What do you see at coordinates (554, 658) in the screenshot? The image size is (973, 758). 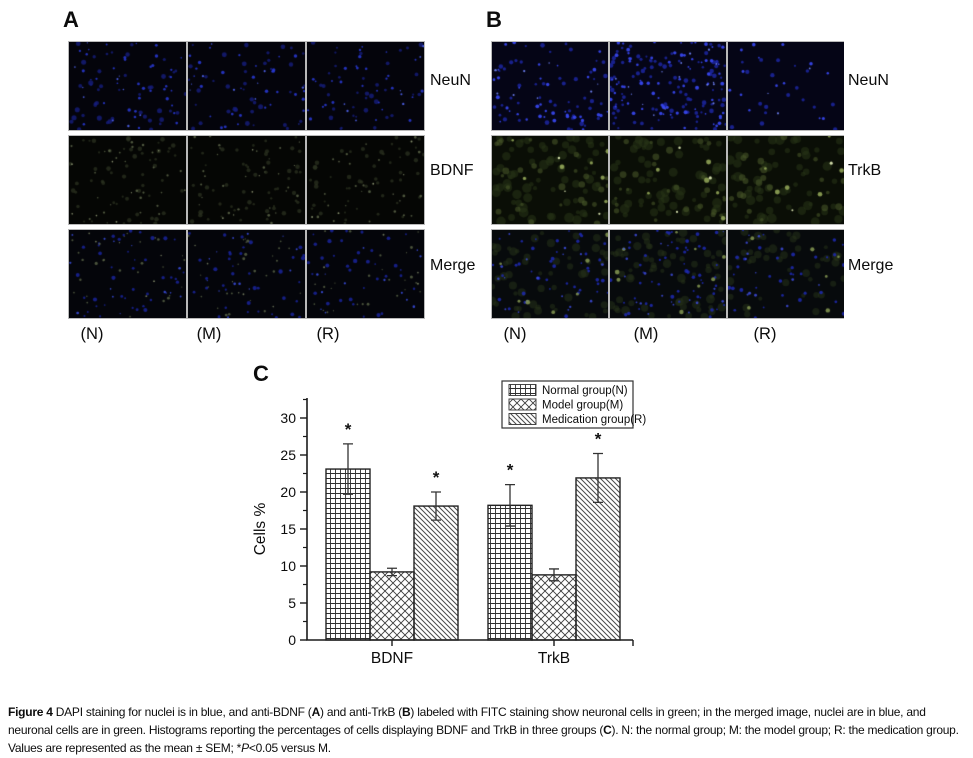 I see `x-category-label: TrkB` at bounding box center [554, 658].